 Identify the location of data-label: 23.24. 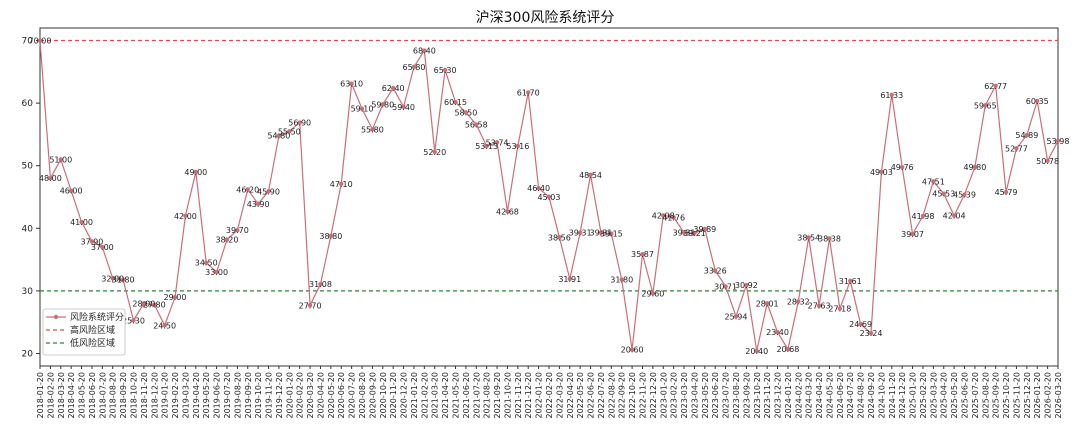
(871, 333).